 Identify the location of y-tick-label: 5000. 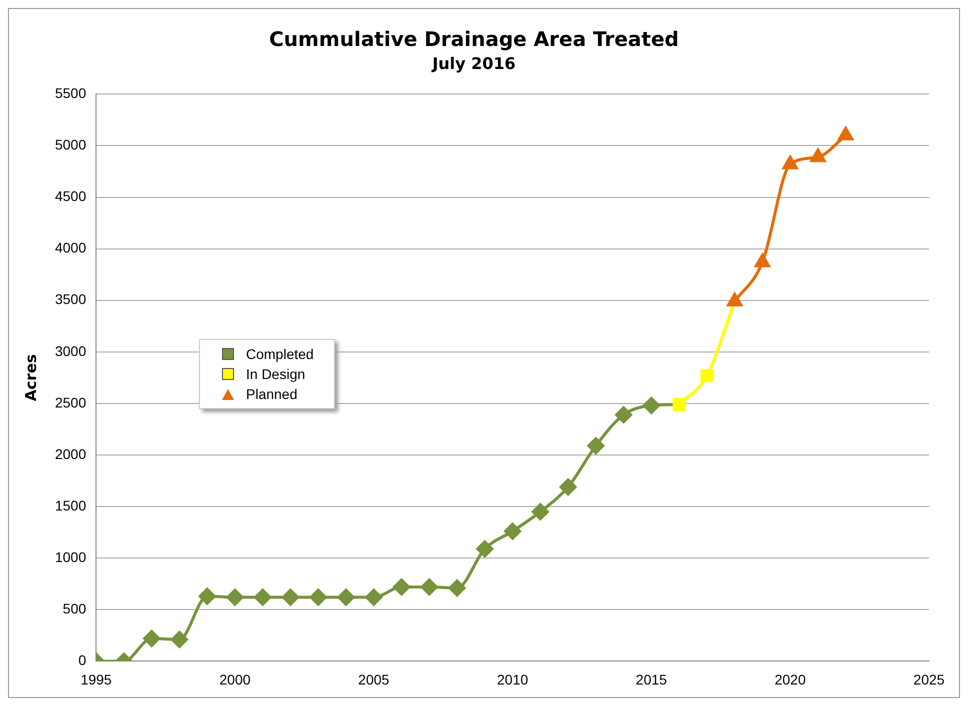
(70, 144).